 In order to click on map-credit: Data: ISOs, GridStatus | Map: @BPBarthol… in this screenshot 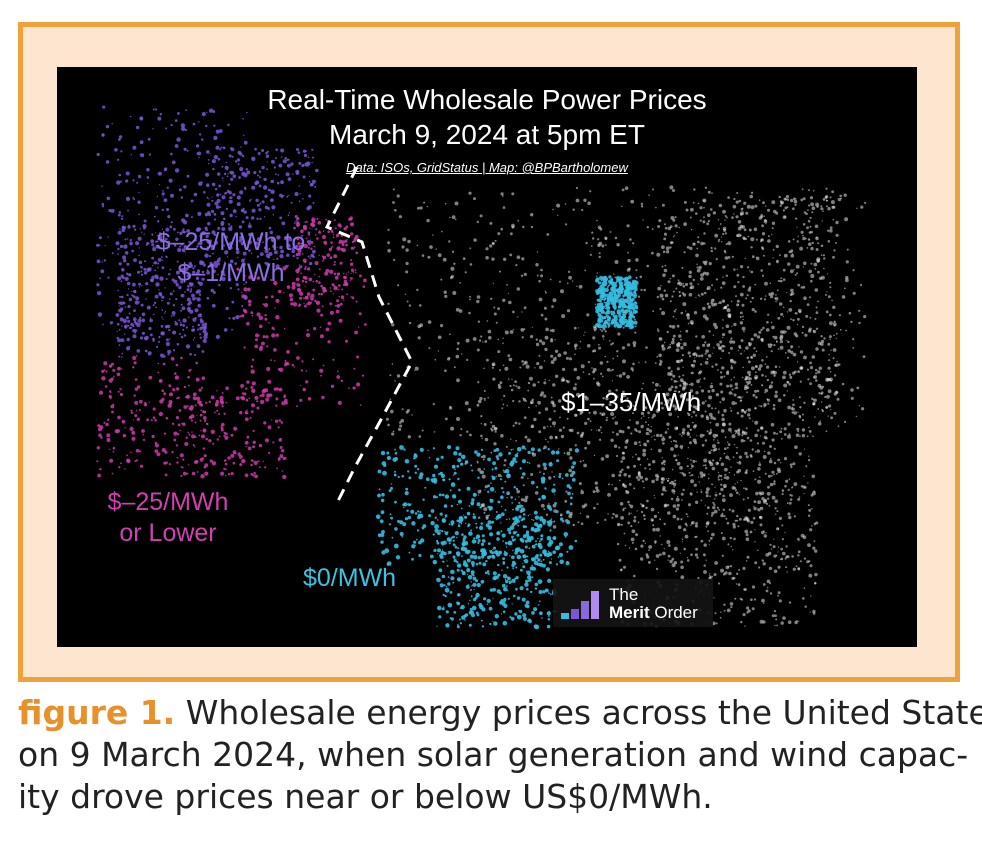, I will do `click(487, 167)`.